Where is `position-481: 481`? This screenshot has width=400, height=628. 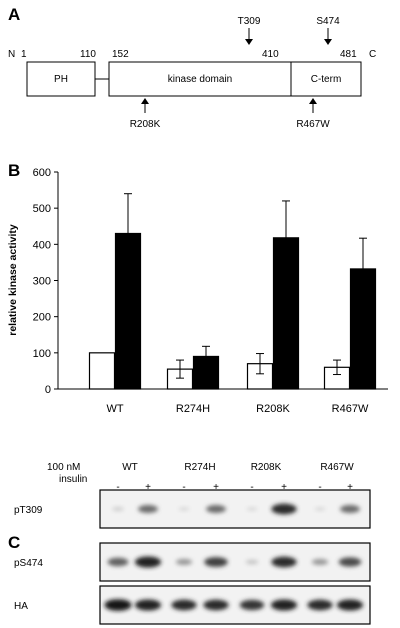
position-481: 481 is located at coordinates (348, 54).